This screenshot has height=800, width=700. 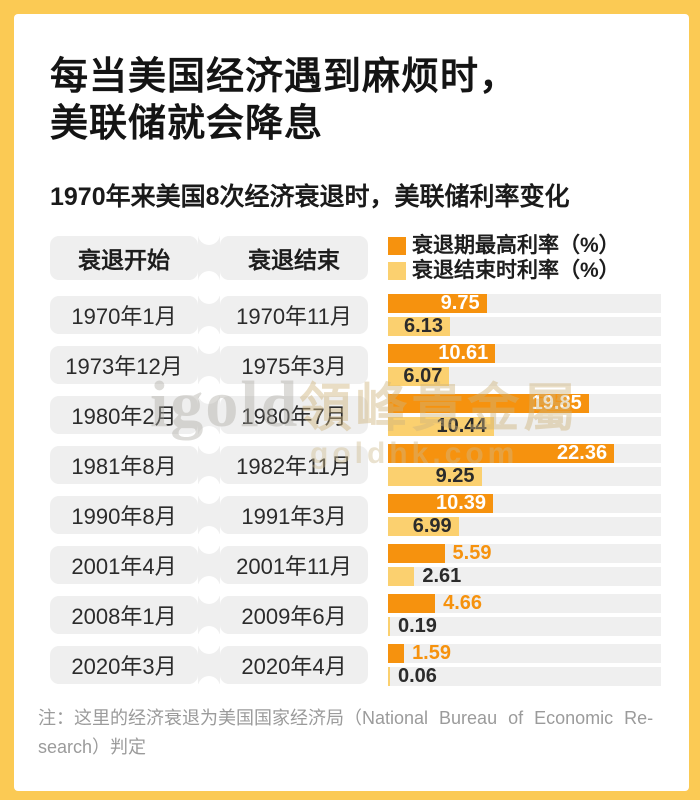 What do you see at coordinates (516, 245) in the screenshot?
I see `legend-label-max: 衰退期最高利率（%）` at bounding box center [516, 245].